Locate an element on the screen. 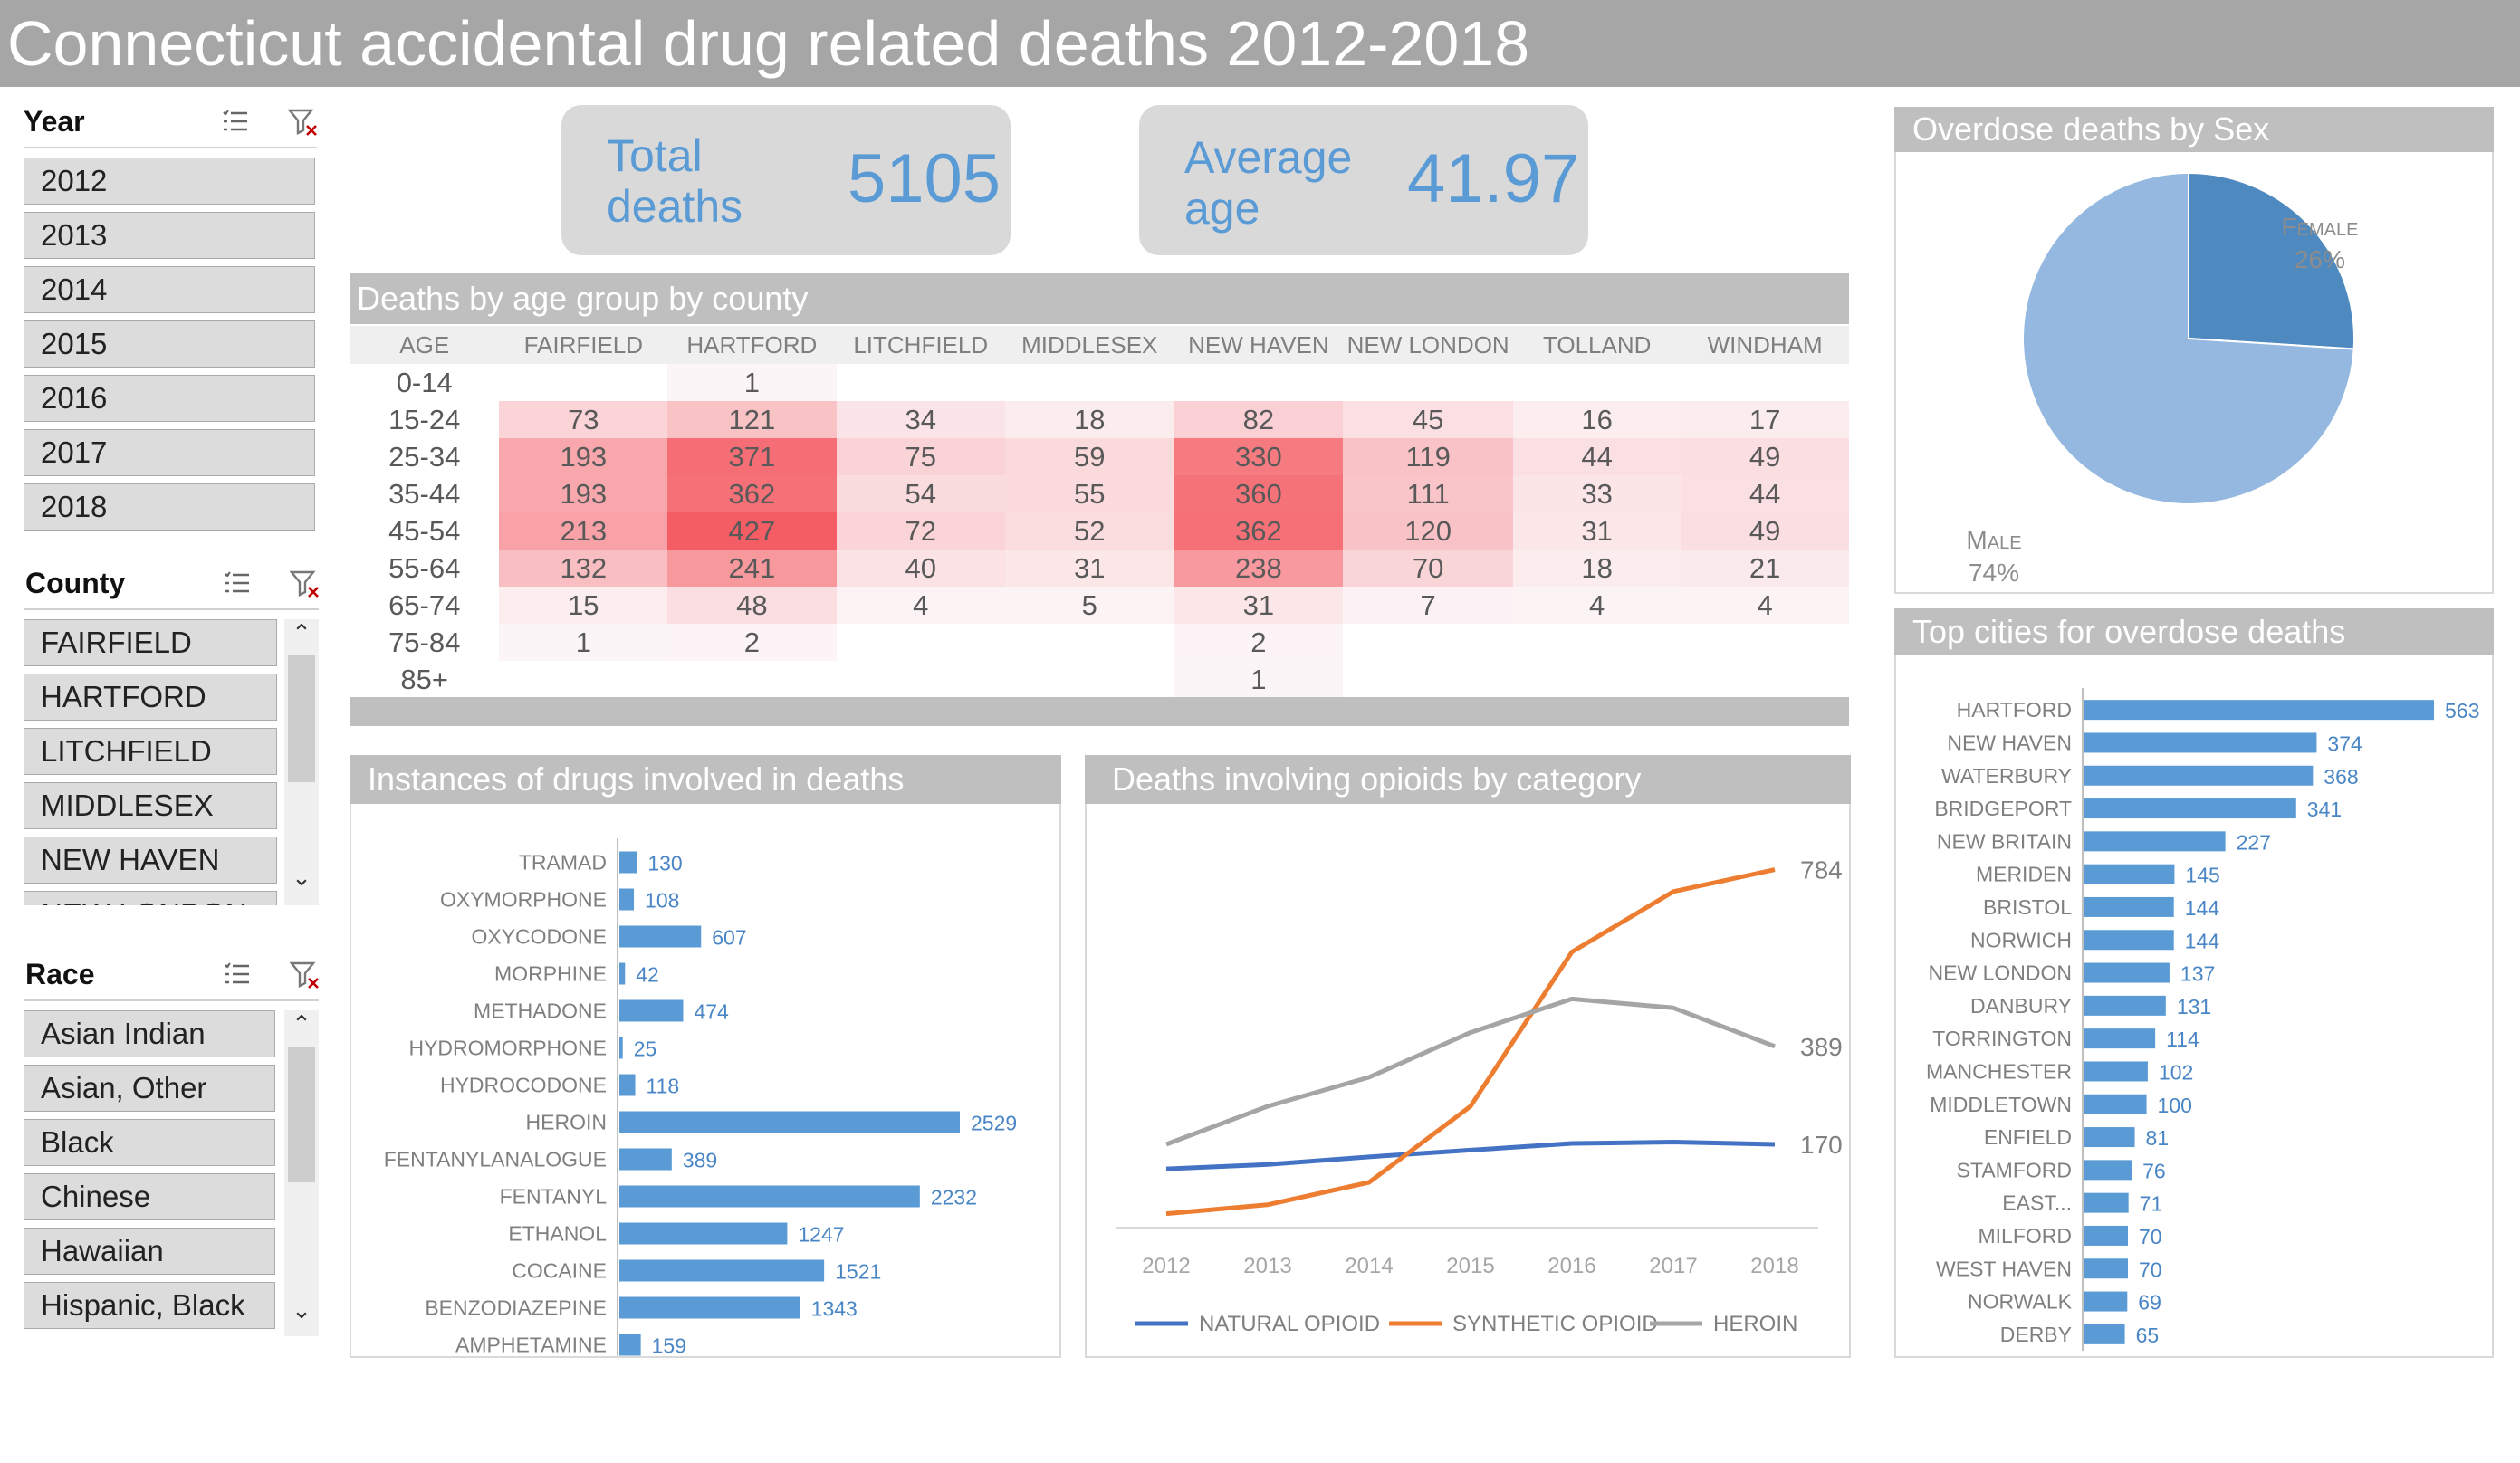 Image resolution: width=2520 pixels, height=1463 pixels. bar-category-label: COCAINE is located at coordinates (560, 1271).